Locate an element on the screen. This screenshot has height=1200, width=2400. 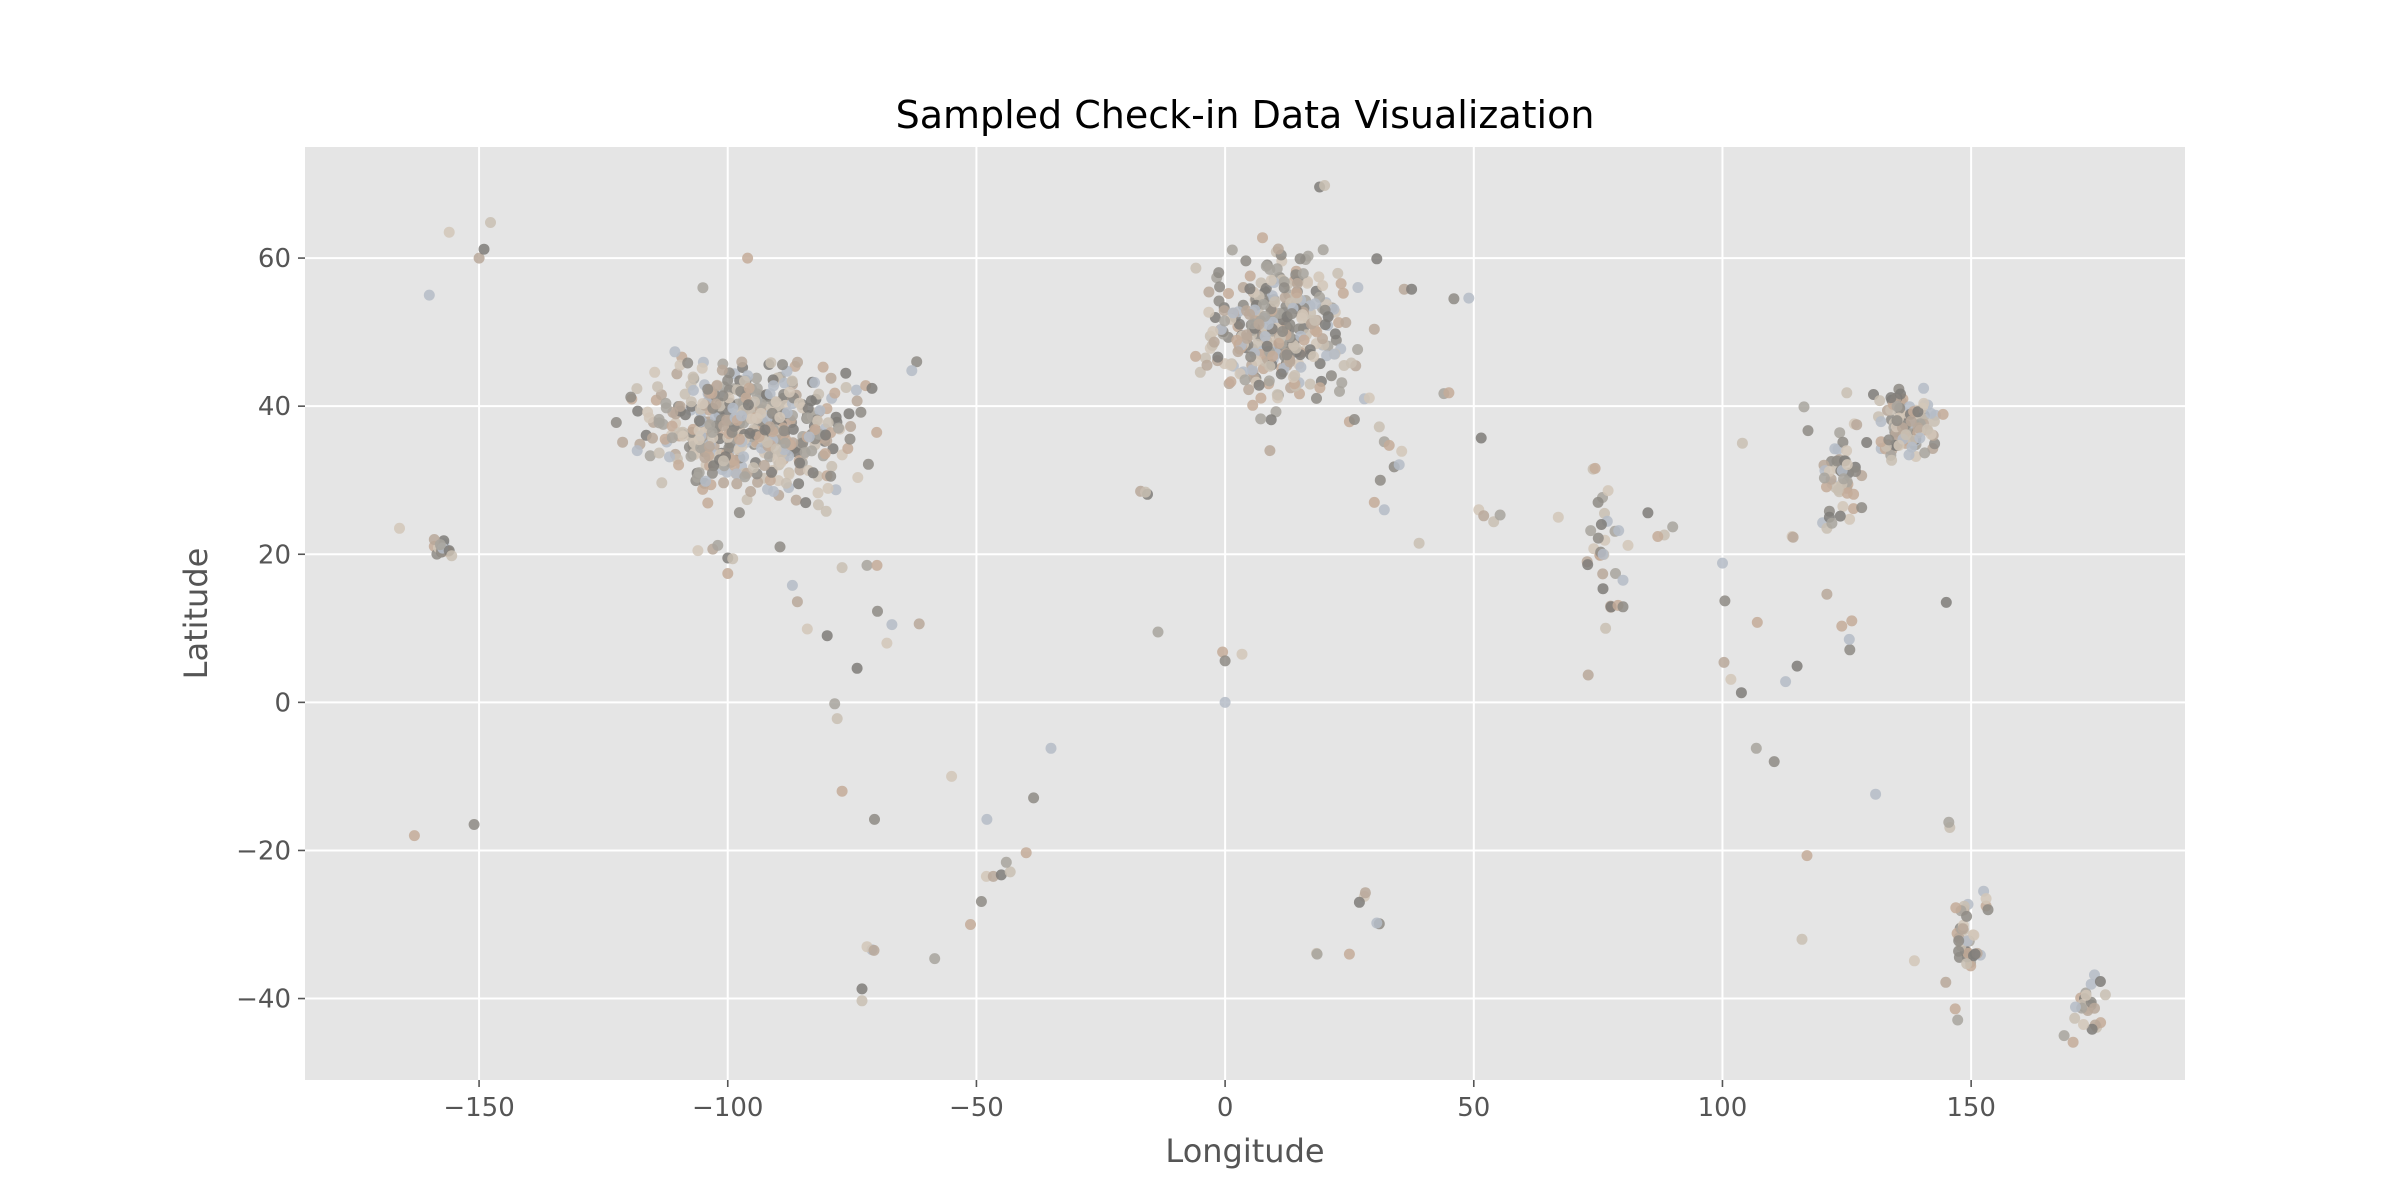
x-tick-label: 150 is located at coordinates (1971, 1108).